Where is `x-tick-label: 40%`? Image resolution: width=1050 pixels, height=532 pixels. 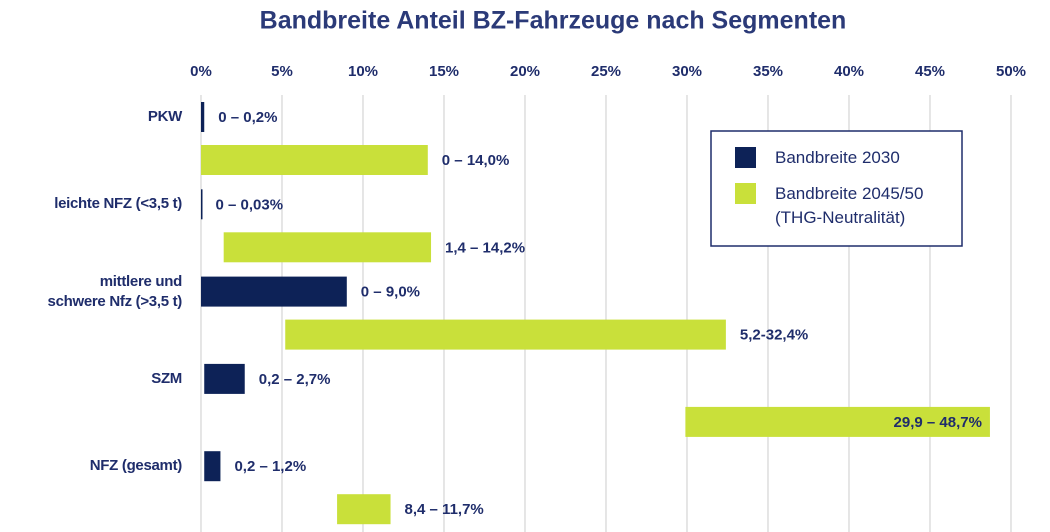
x-tick-label: 40% is located at coordinates (849, 71).